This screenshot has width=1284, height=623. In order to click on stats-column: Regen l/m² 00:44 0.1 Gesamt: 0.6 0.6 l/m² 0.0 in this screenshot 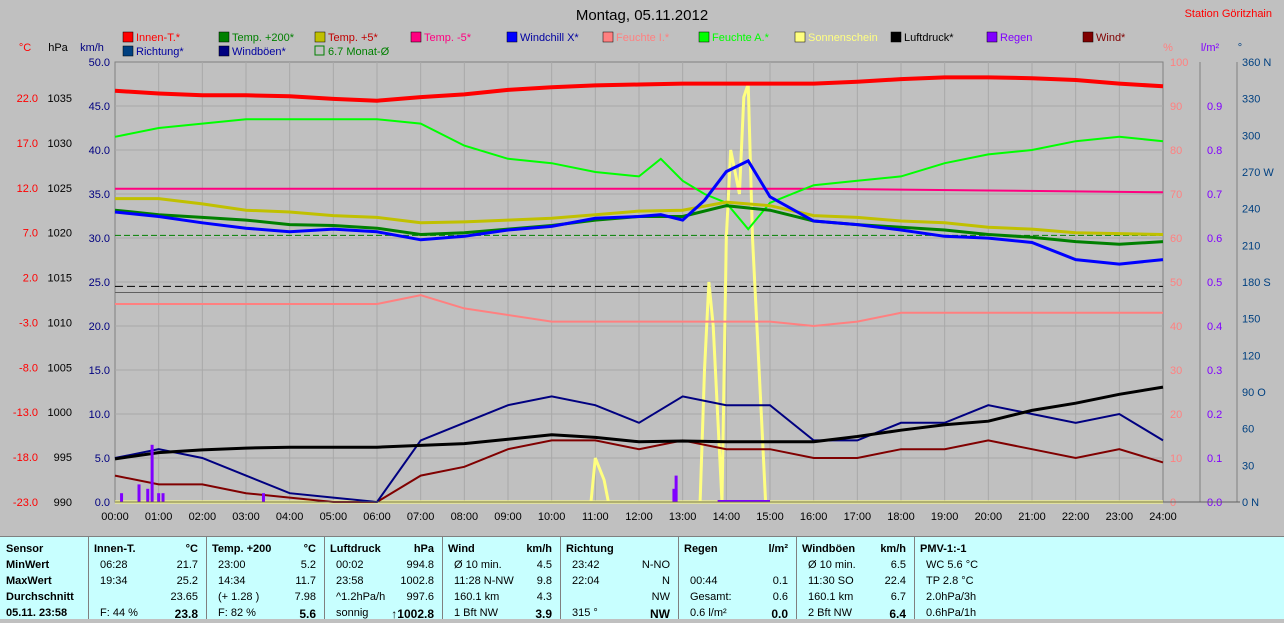, I will do `click(737, 579)`.